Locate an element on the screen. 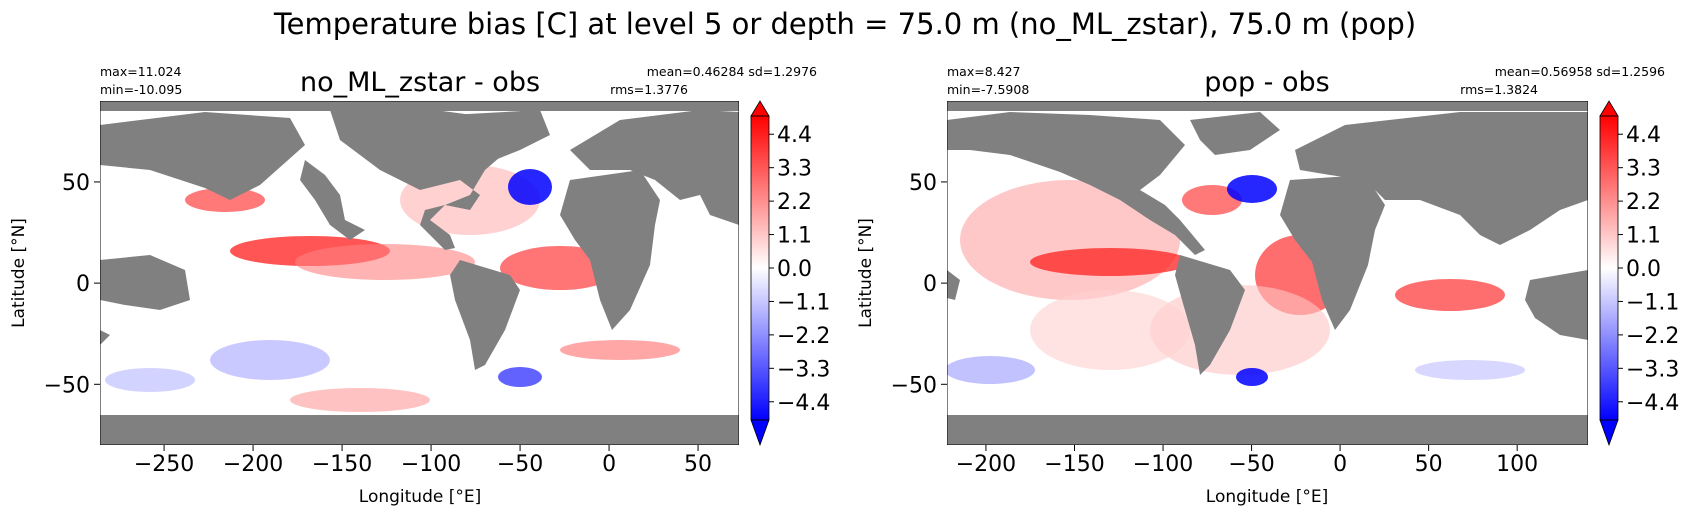 Image resolution: width=1690 pixels, height=517 pixels. x-tick-label: 100 is located at coordinates (1517, 464).